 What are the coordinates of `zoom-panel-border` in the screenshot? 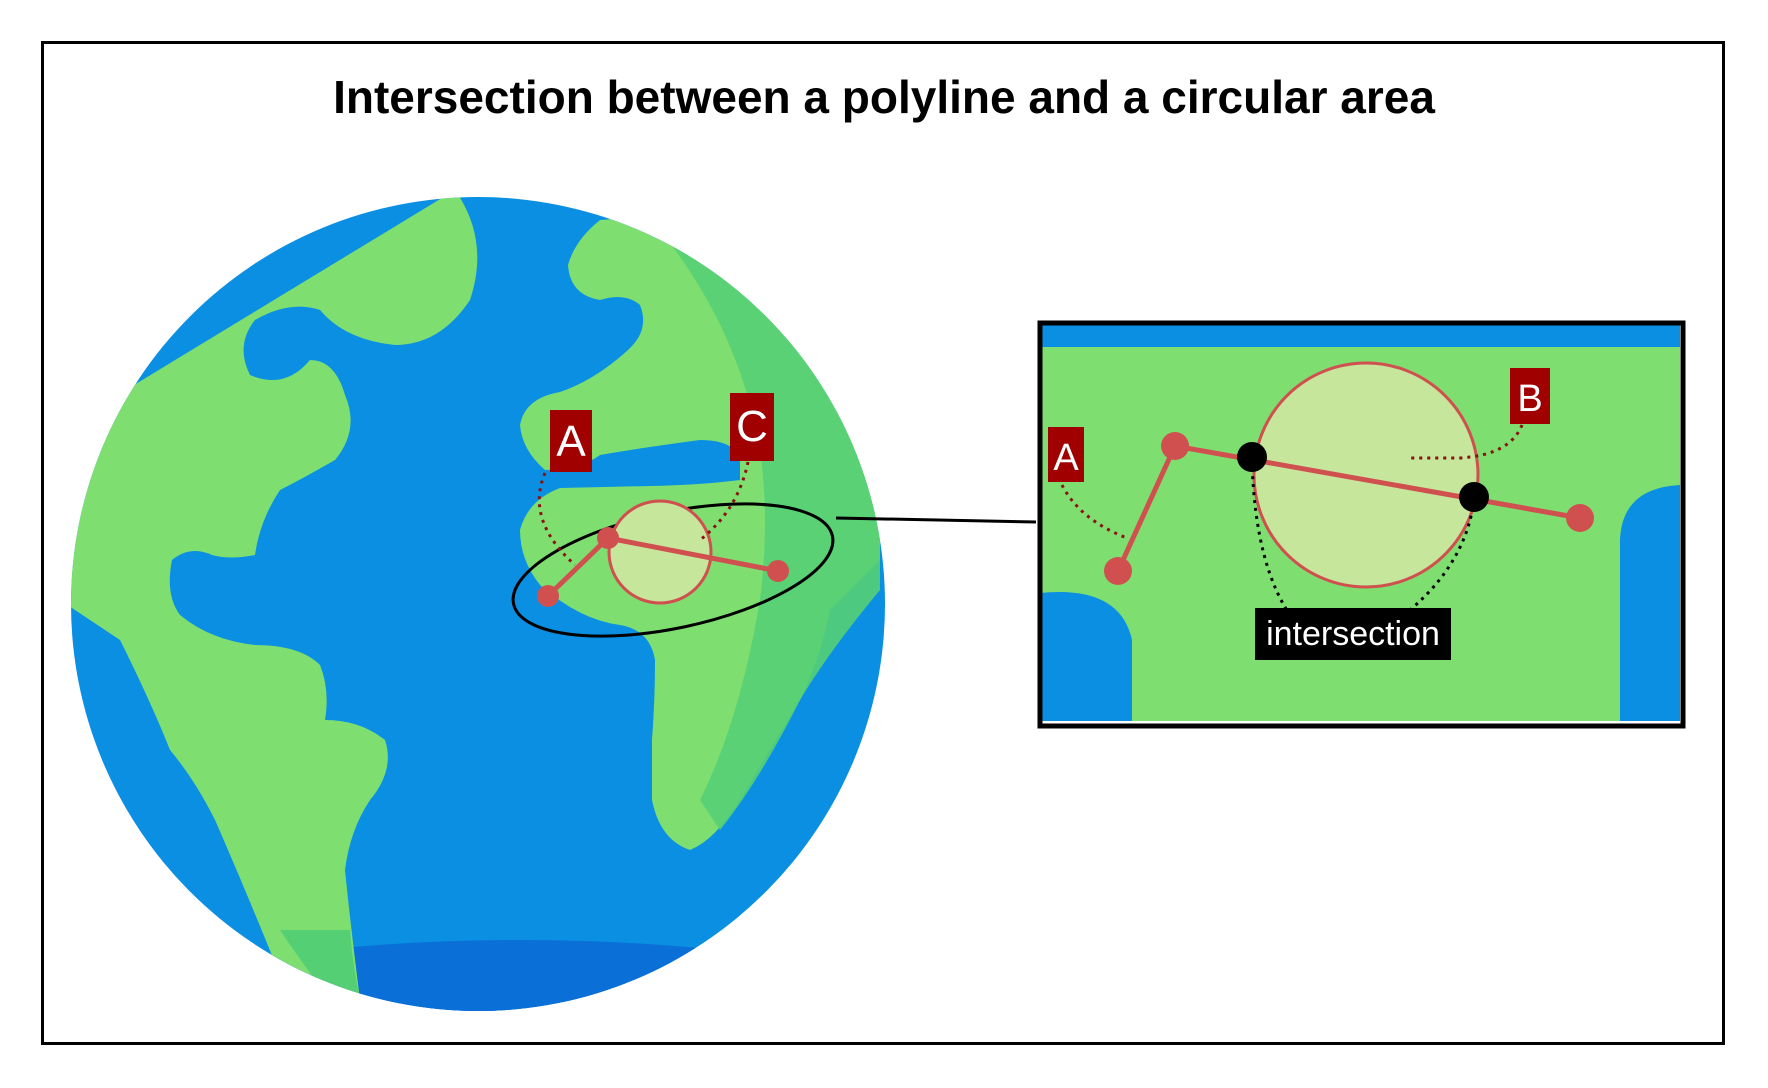 It's located at (1361, 524).